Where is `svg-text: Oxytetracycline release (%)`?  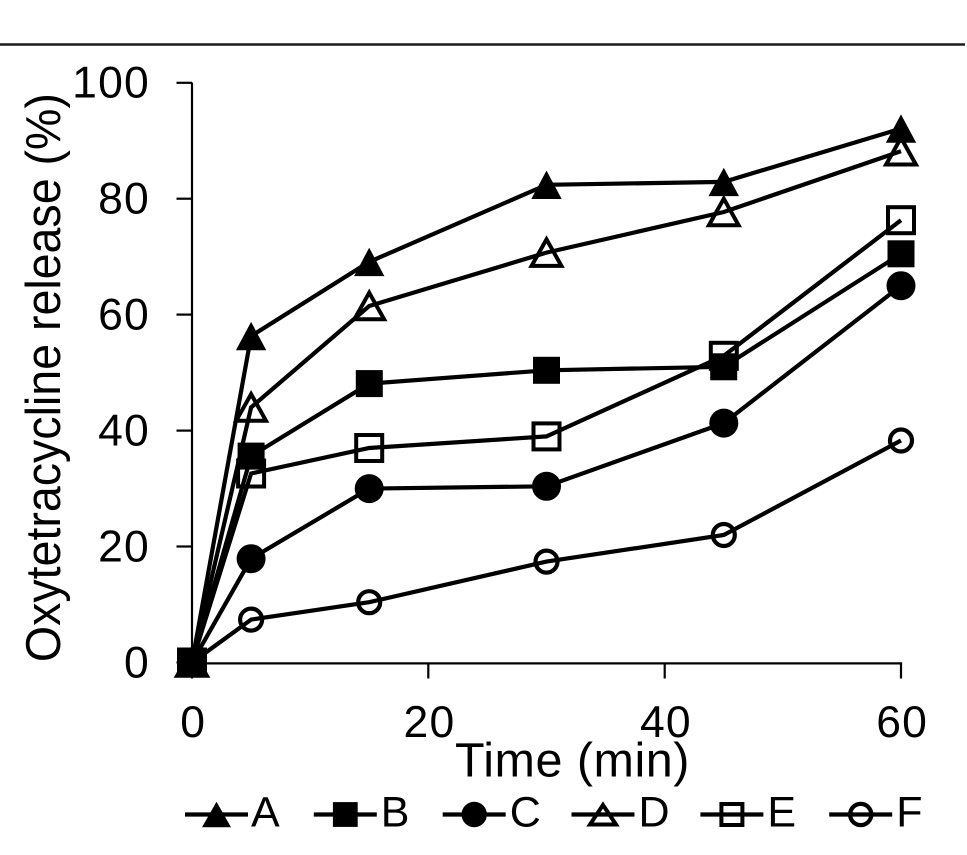
svg-text: Oxytetracycline release (%) is located at coordinates (44, 377).